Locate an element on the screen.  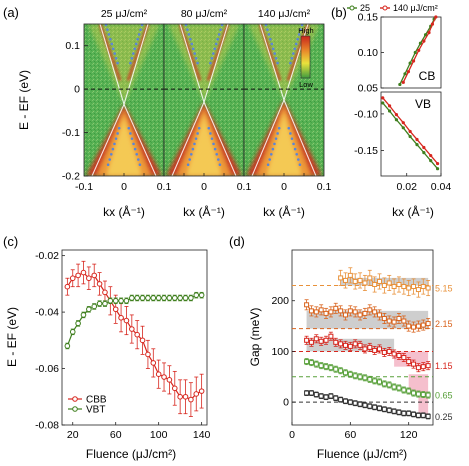
plot-frame-c is located at coordinates (134, 337).